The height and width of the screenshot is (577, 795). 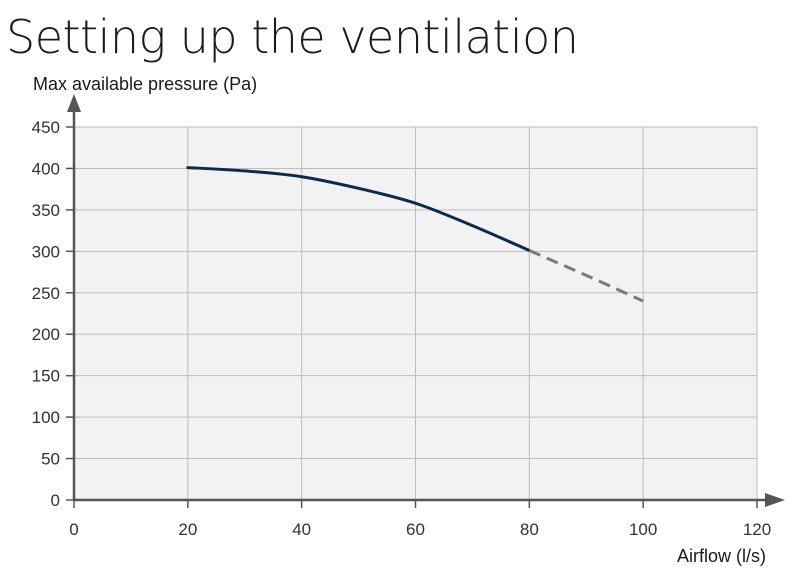 I want to click on y-tick-label: 450, so click(x=46, y=127).